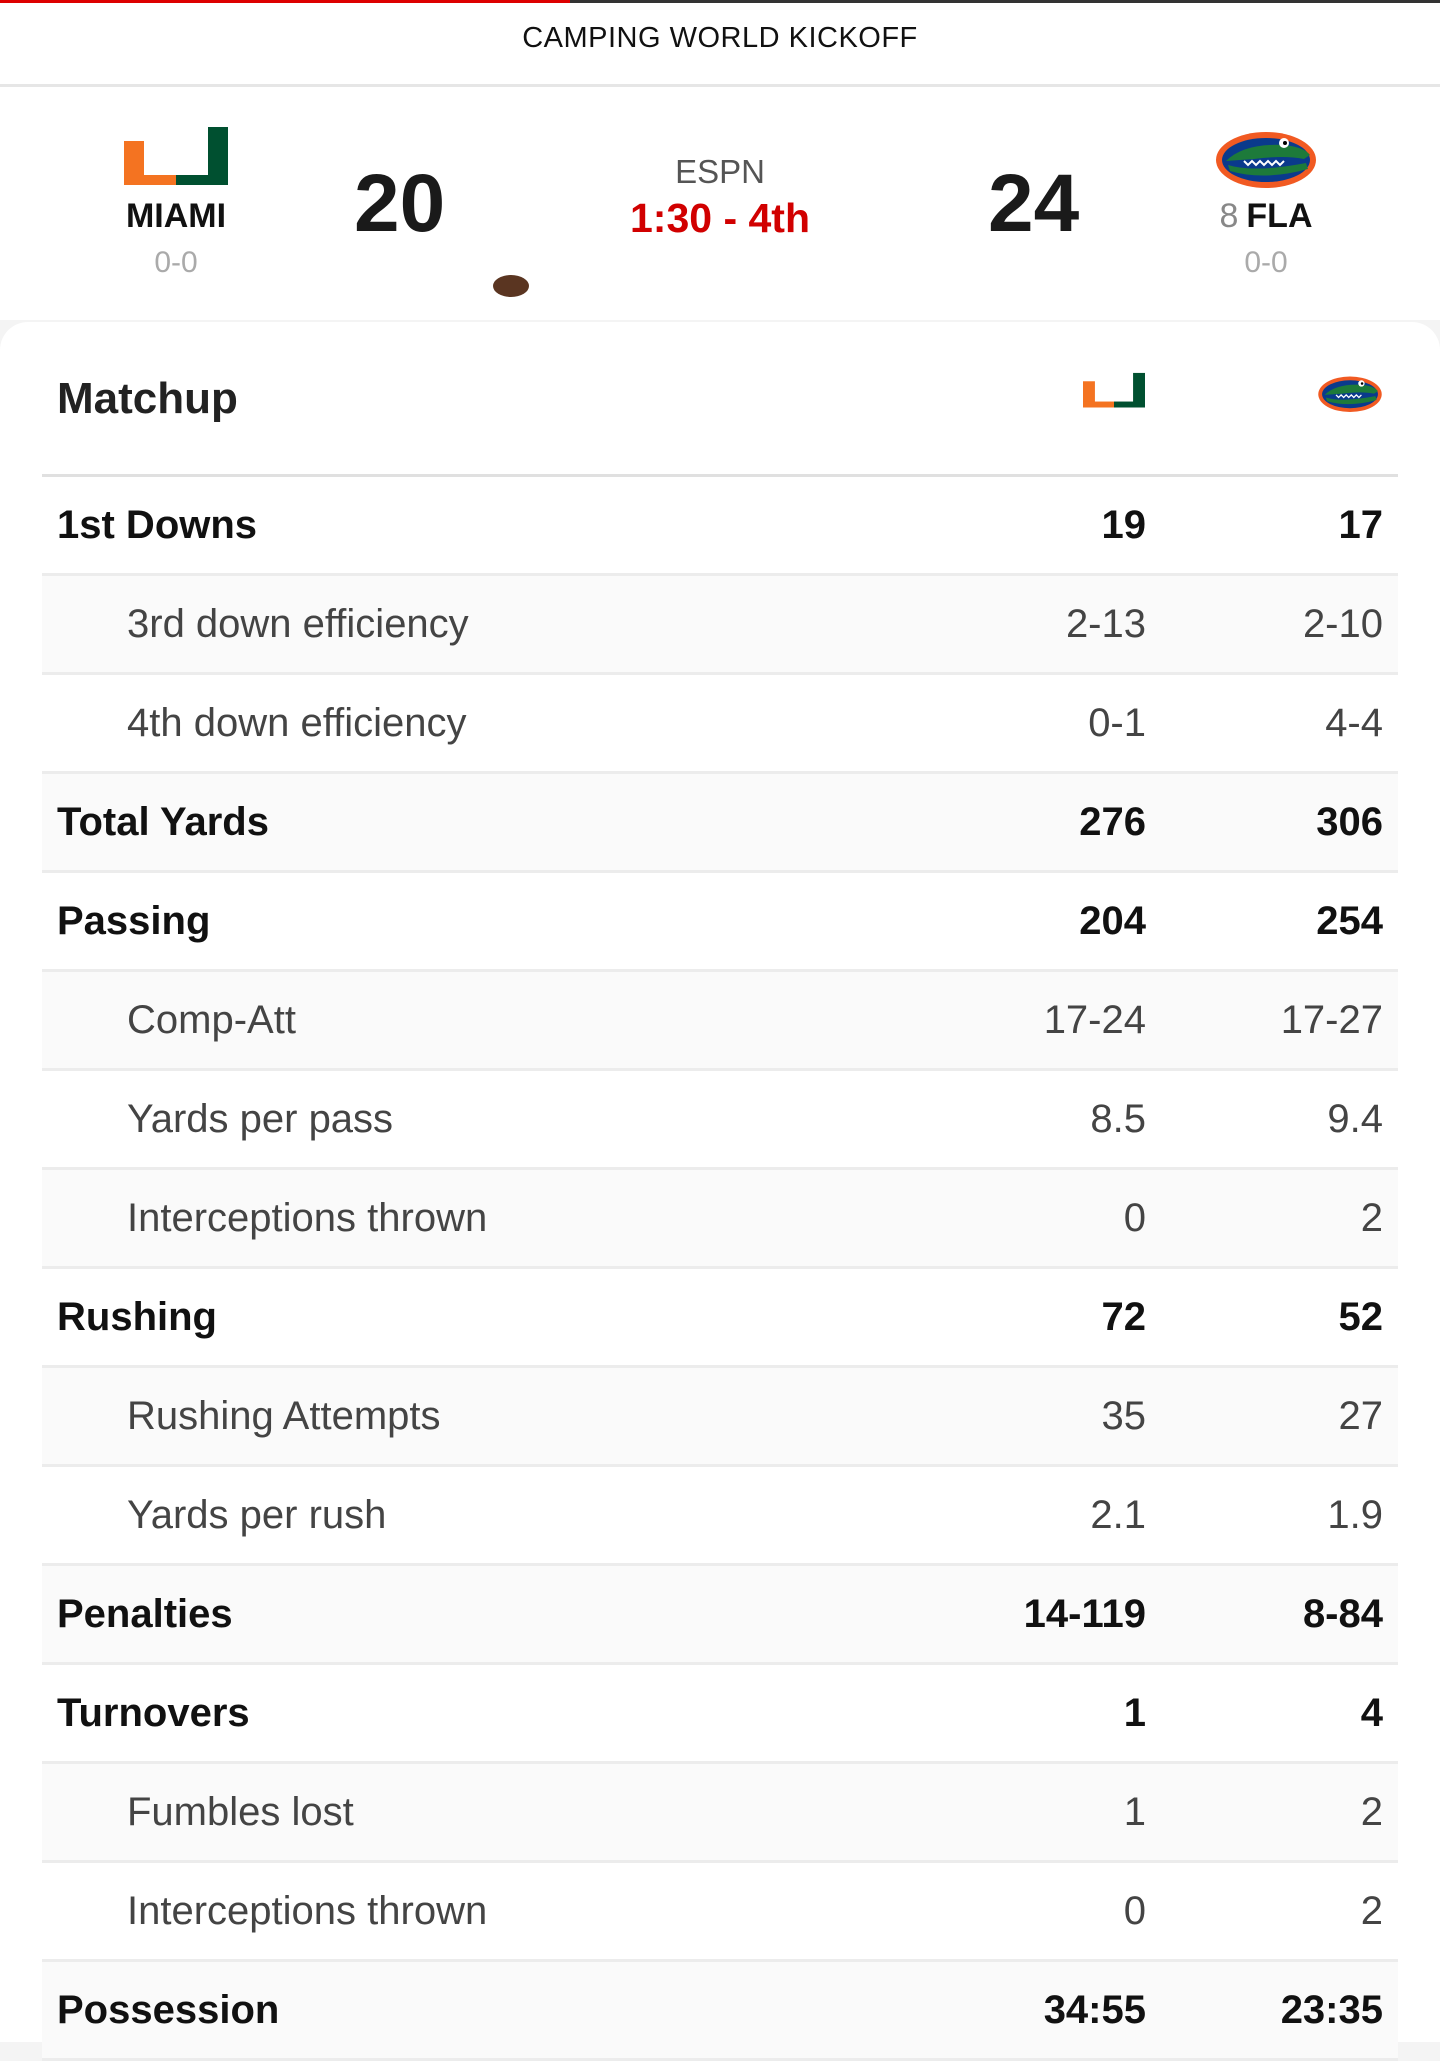  I want to click on stat-label: Total Yards, so click(163, 822).